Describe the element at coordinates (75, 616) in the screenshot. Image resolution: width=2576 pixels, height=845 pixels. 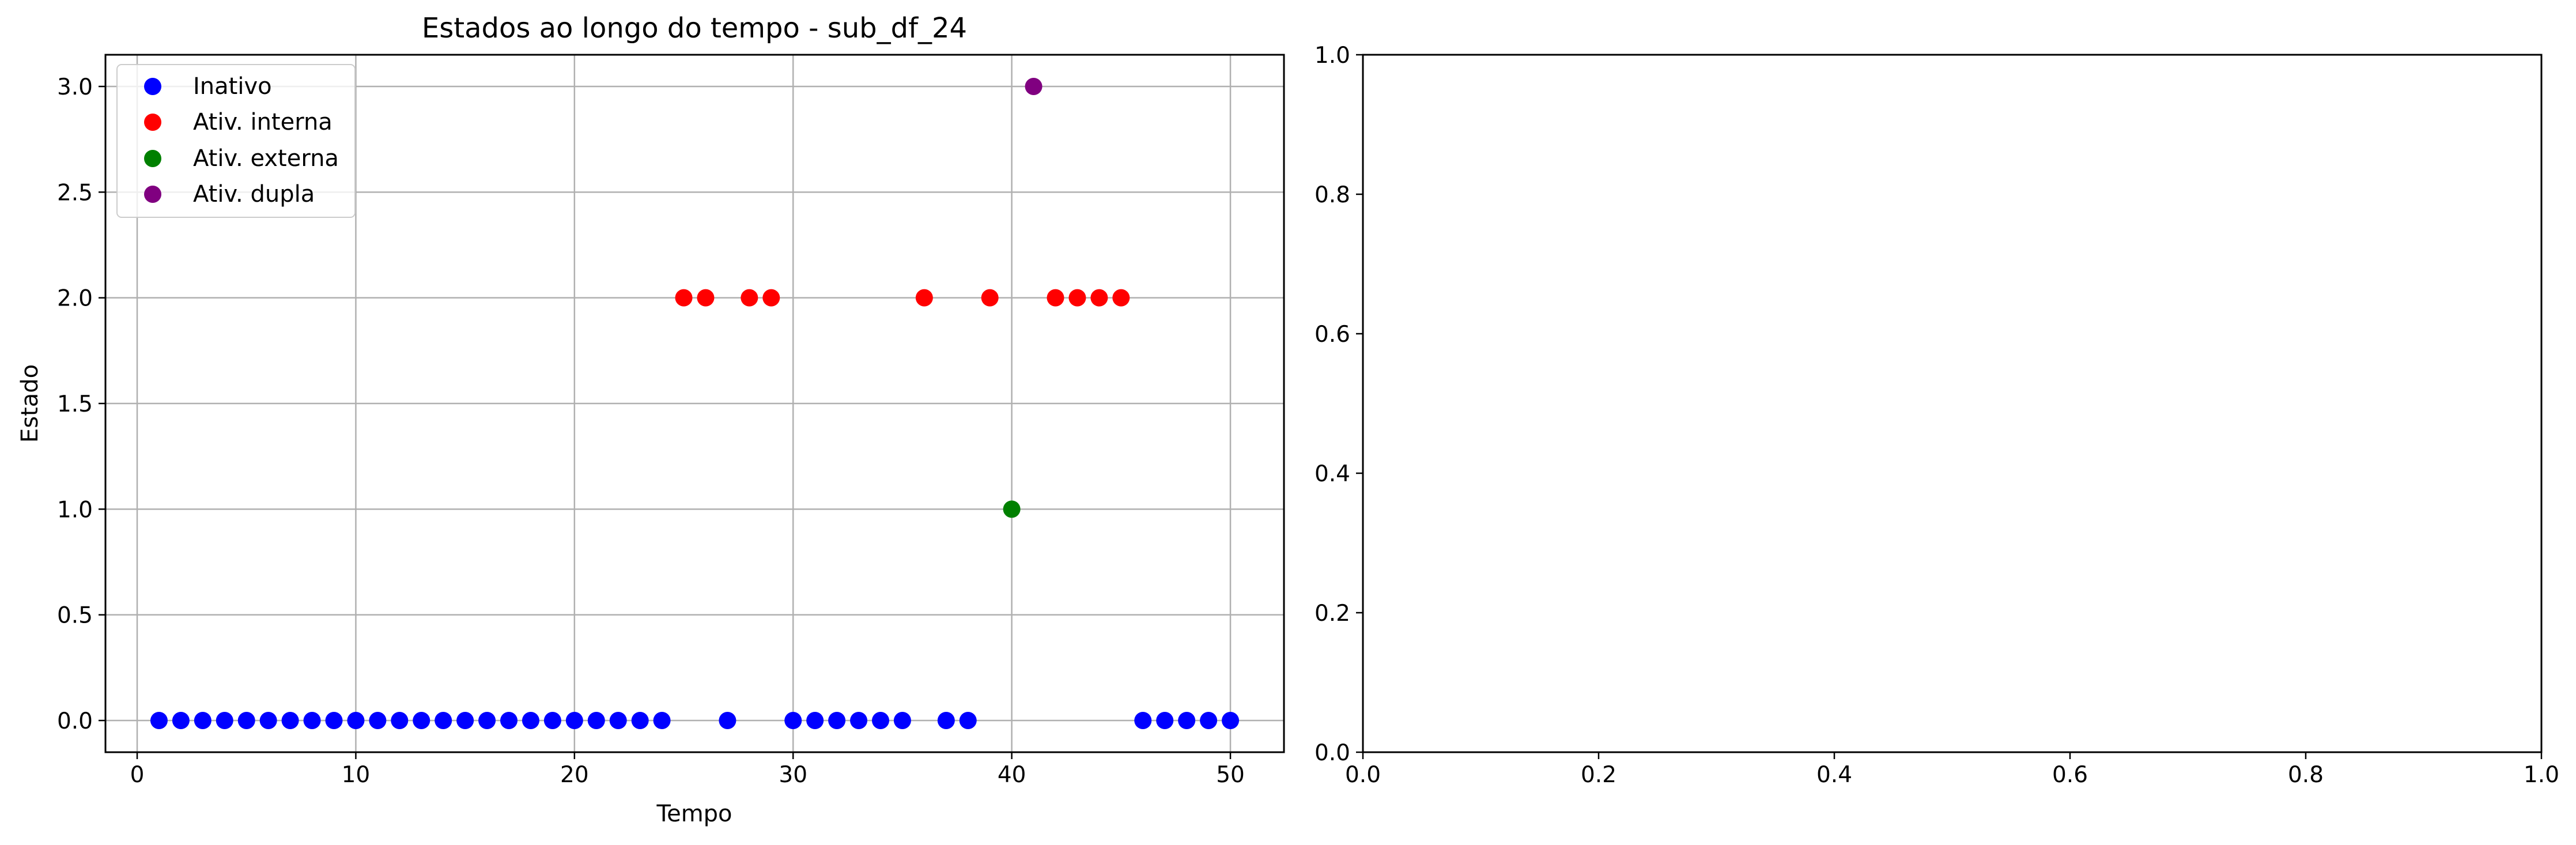
I see `left-y-tick-label: 0.5` at that location.